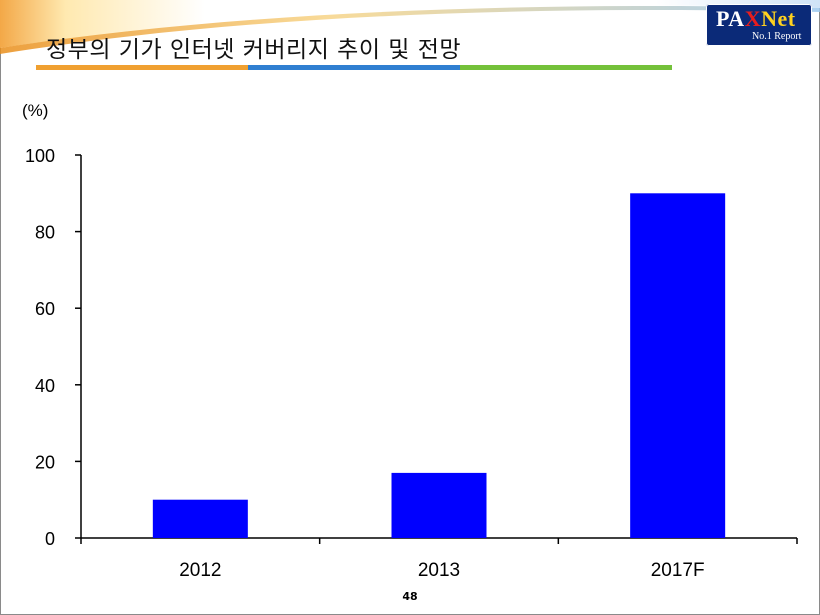 This screenshot has width=820, height=615. I want to click on y-tick-label: 100, so click(40, 156).